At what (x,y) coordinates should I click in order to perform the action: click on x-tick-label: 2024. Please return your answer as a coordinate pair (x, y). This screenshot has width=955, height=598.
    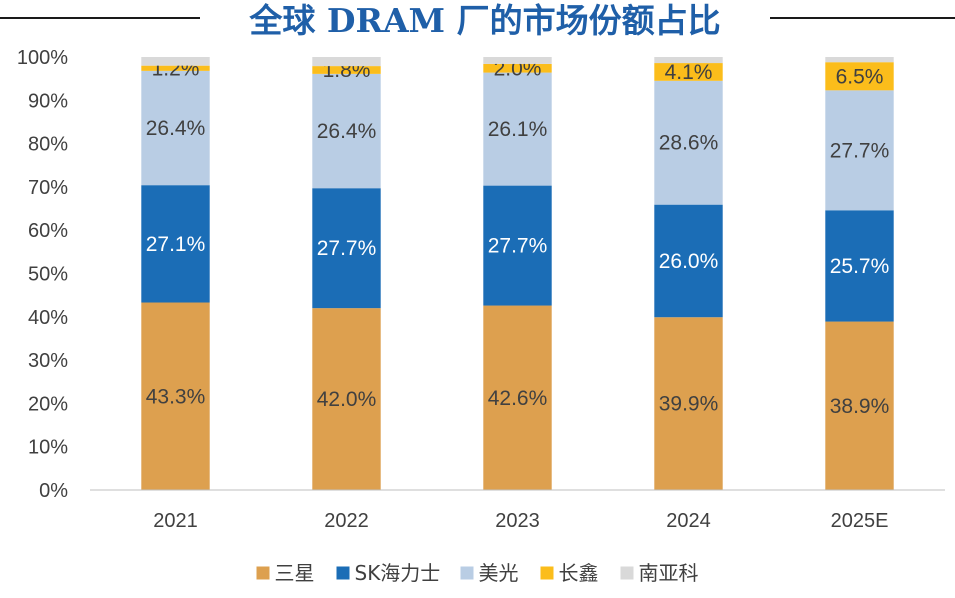
    Looking at the image, I should click on (688, 521).